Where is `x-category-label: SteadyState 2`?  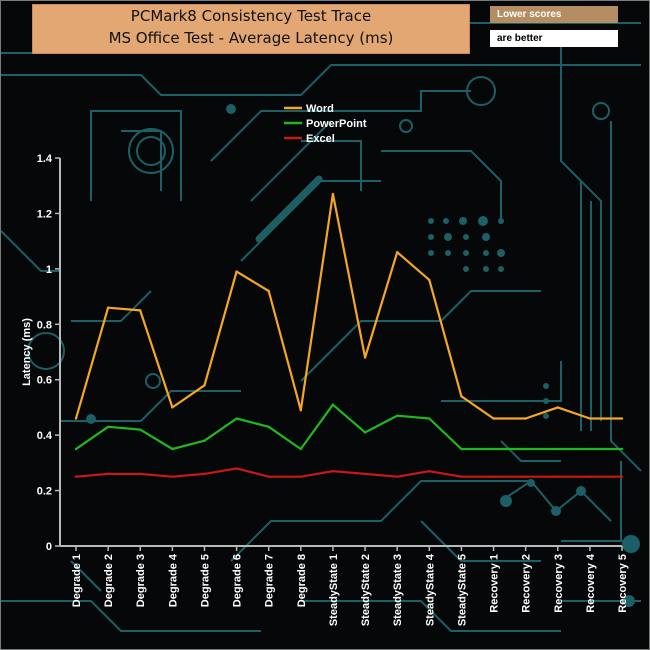
x-category-label: SteadyState 2 is located at coordinates (366, 590).